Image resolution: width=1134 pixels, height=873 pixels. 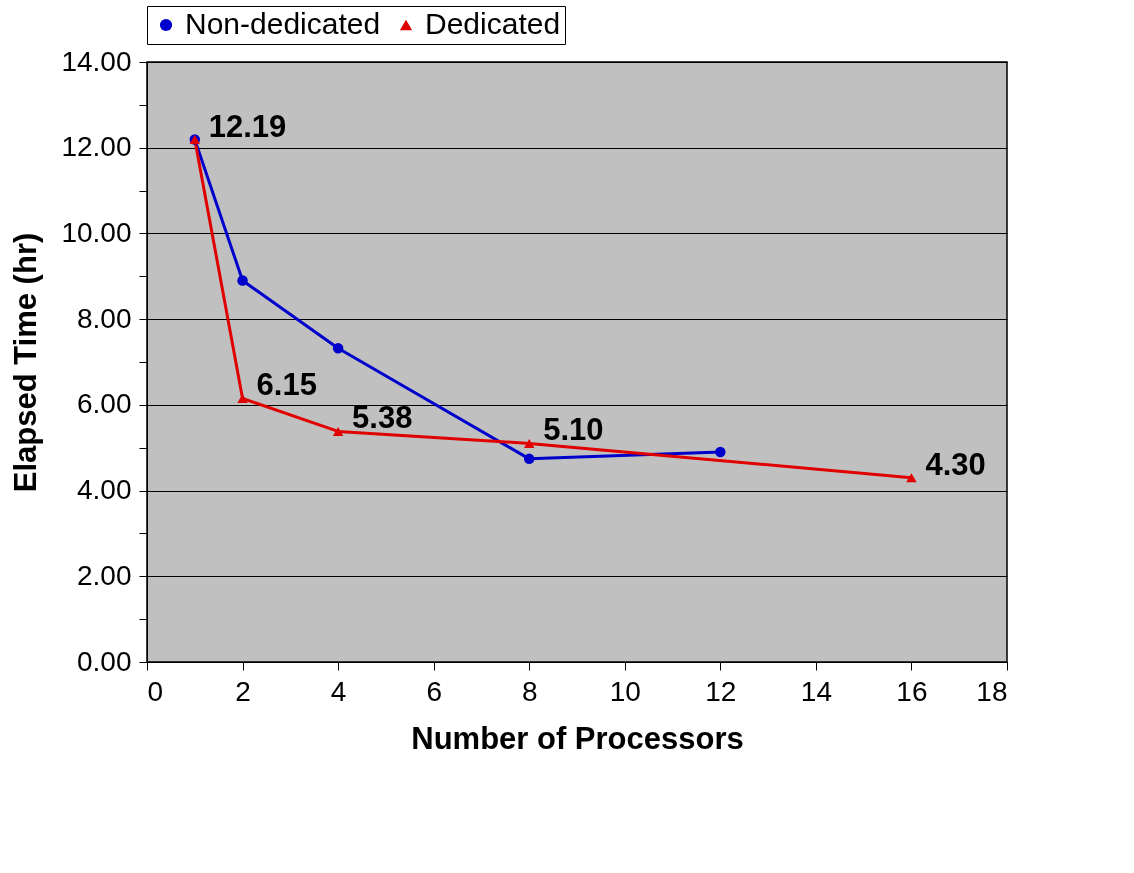 What do you see at coordinates (26, 362) in the screenshot?
I see `y-axis-title: Elapsed Time (hr)` at bounding box center [26, 362].